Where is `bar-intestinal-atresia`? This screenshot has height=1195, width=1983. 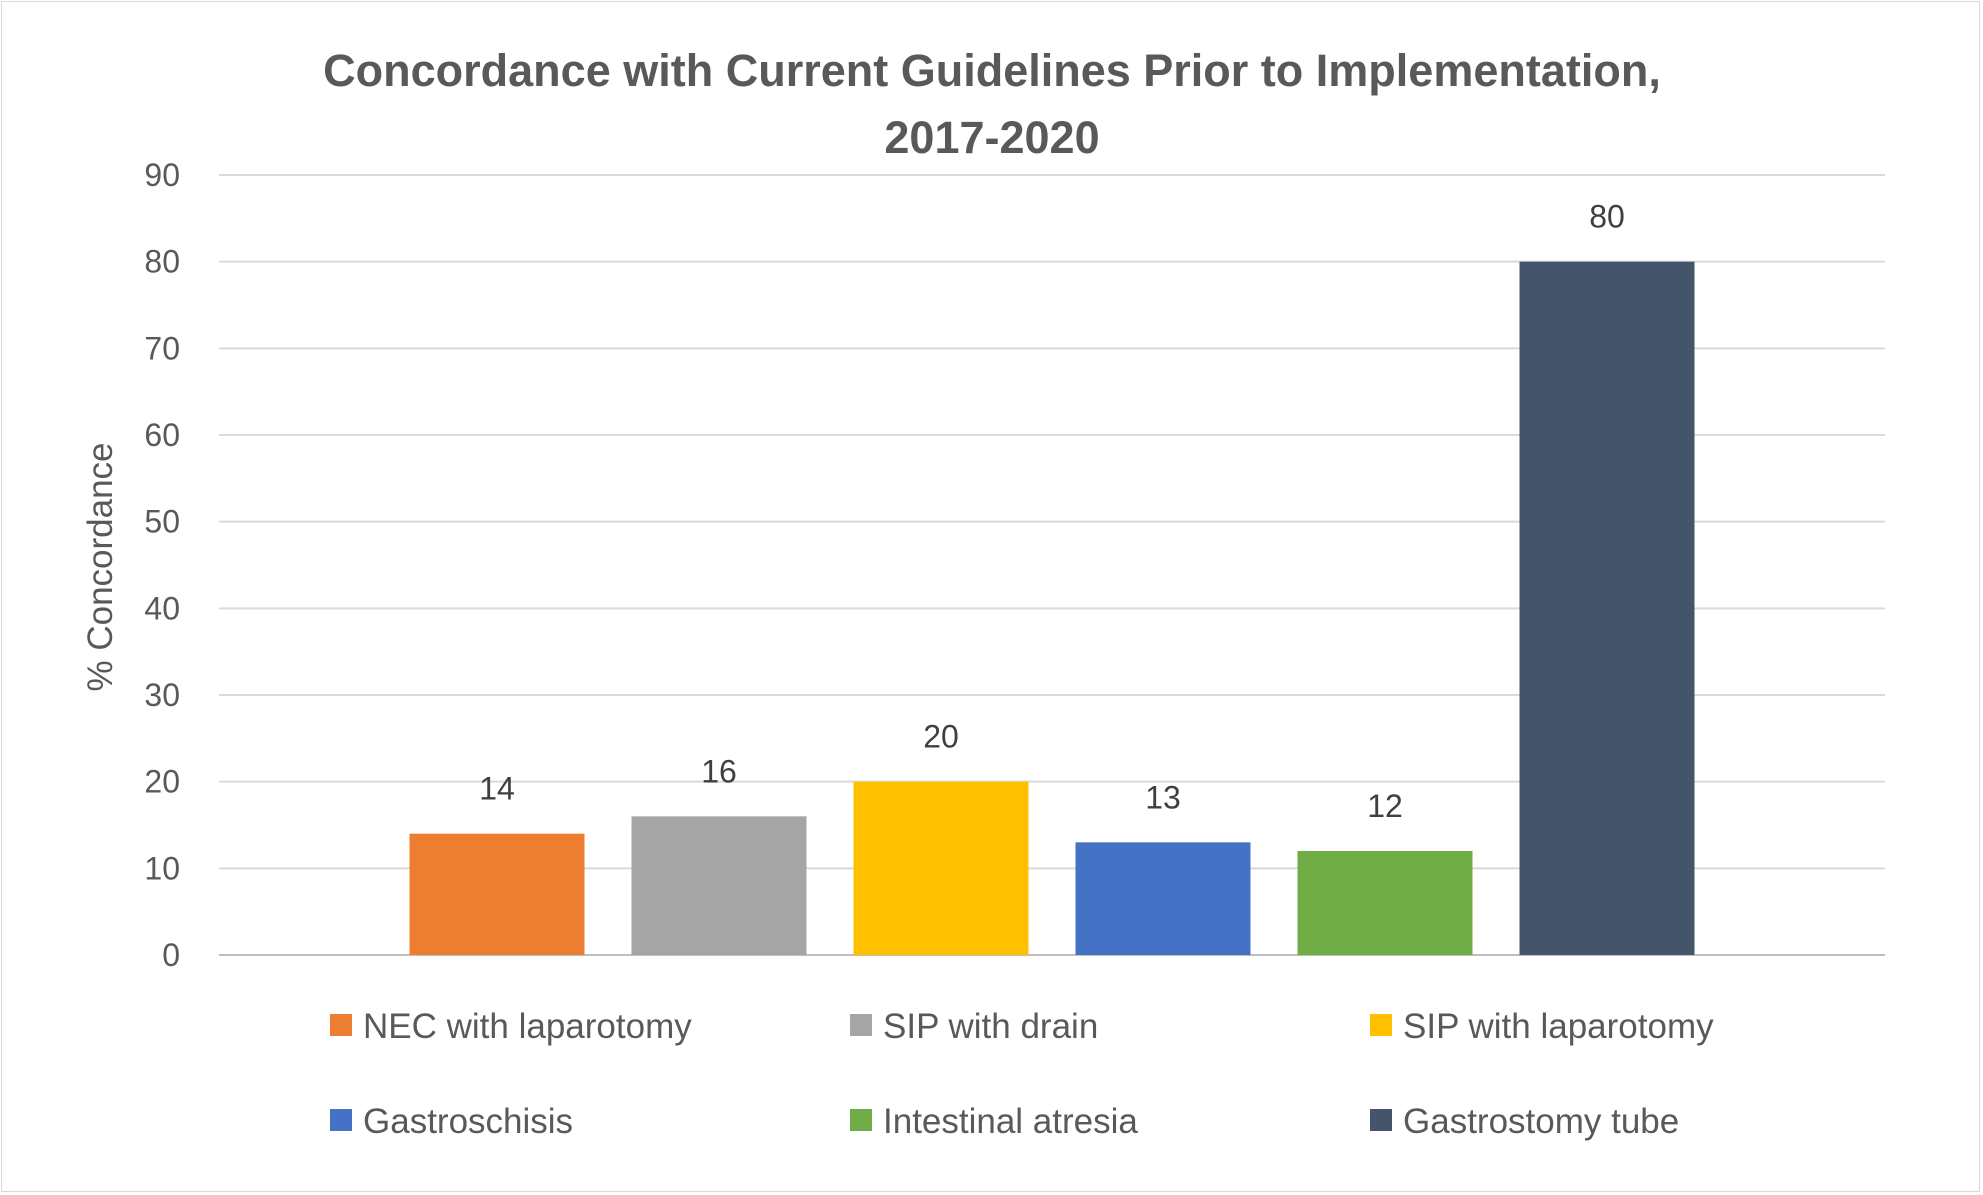
bar-intestinal-atresia is located at coordinates (1385, 903).